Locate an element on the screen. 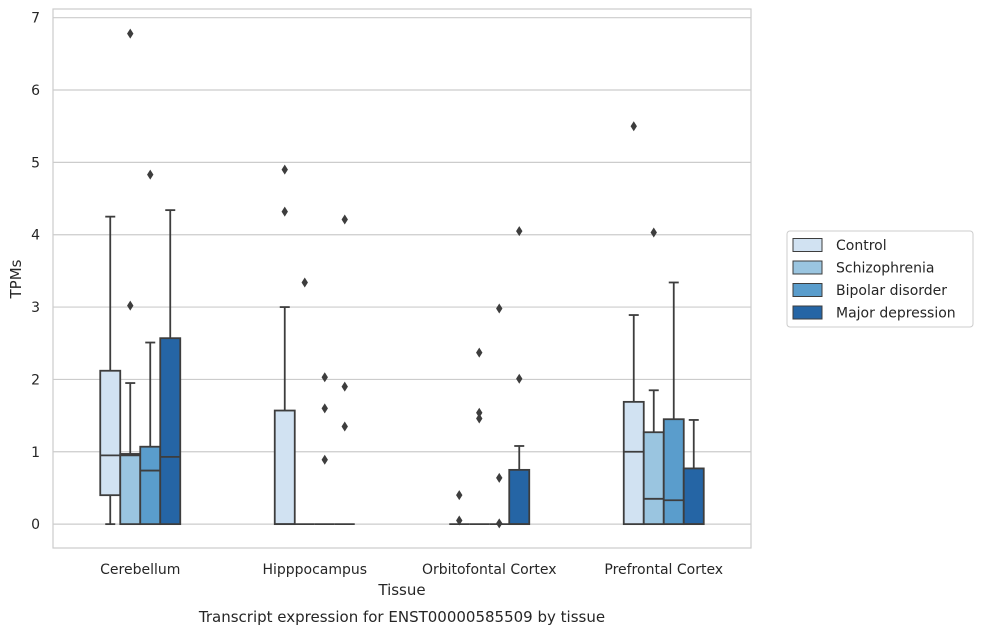 The width and height of the screenshot is (983, 634). legend-label: Schizophrenia is located at coordinates (885, 269).